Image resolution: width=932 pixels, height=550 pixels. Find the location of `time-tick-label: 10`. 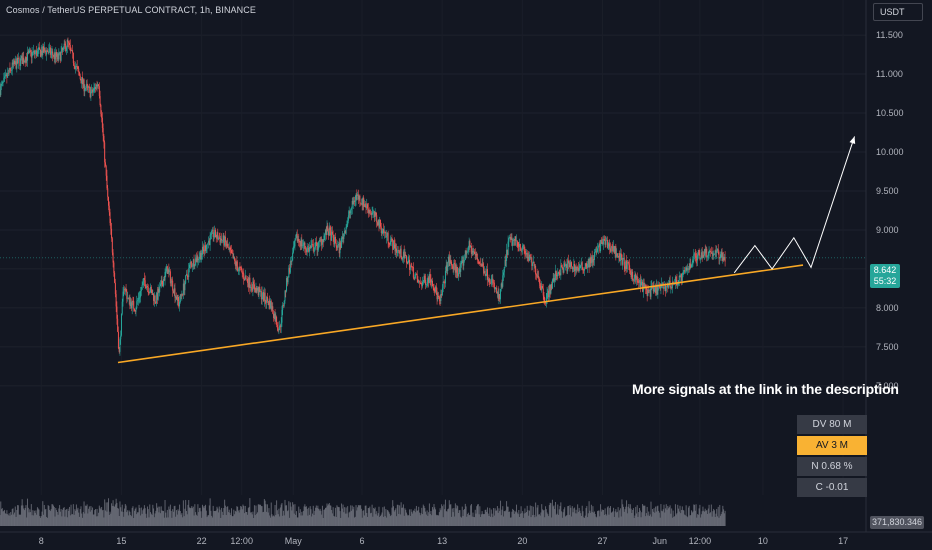

time-tick-label: 10 is located at coordinates (763, 541).